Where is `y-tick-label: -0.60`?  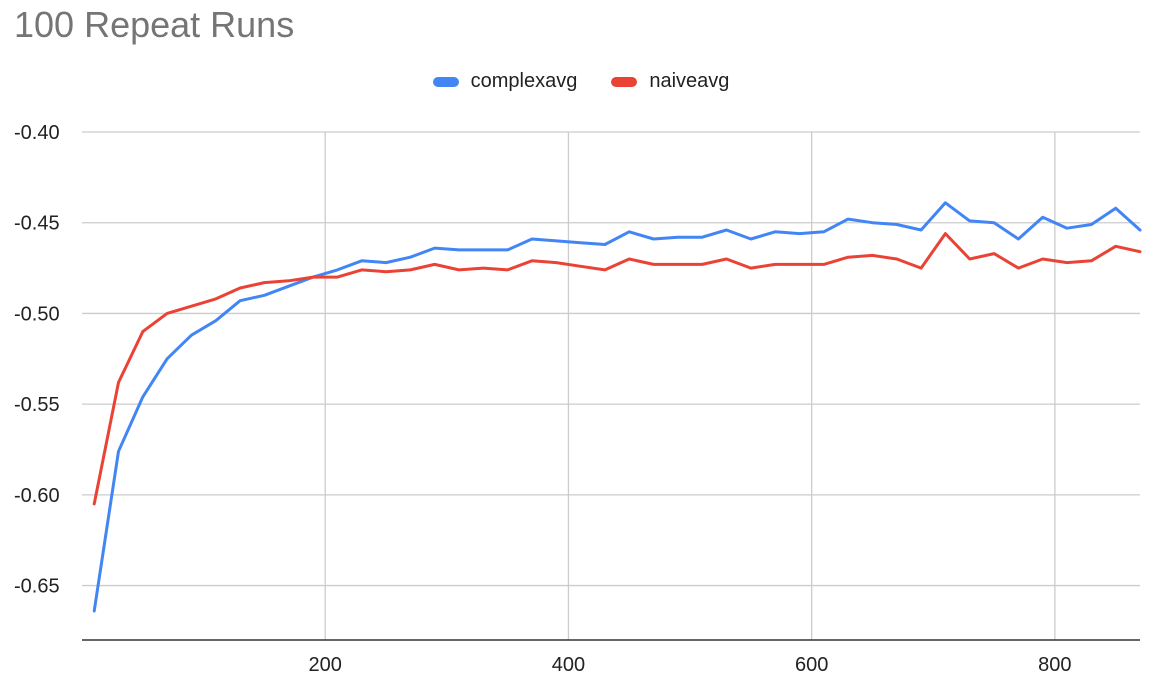 y-tick-label: -0.60 is located at coordinates (37, 496).